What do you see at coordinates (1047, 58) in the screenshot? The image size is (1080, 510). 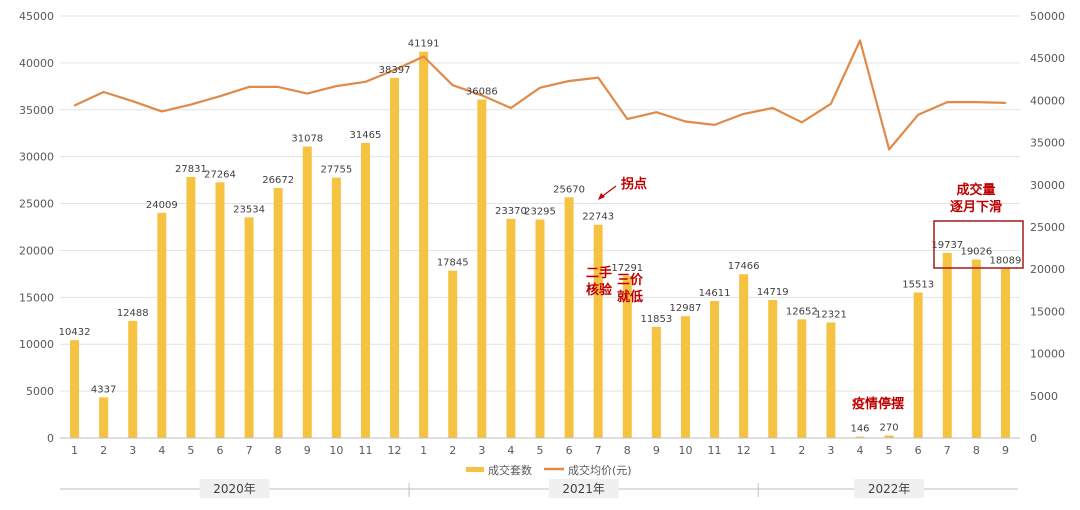 I see `right-tick-label: 45000` at bounding box center [1047, 58].